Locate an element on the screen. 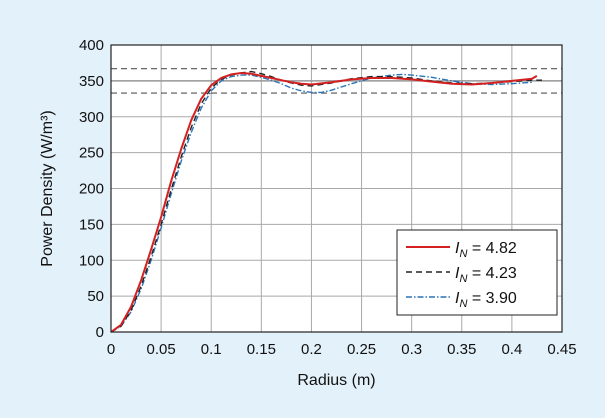 The image size is (605, 418). legend-item: IN = 3.90 is located at coordinates (461, 300).